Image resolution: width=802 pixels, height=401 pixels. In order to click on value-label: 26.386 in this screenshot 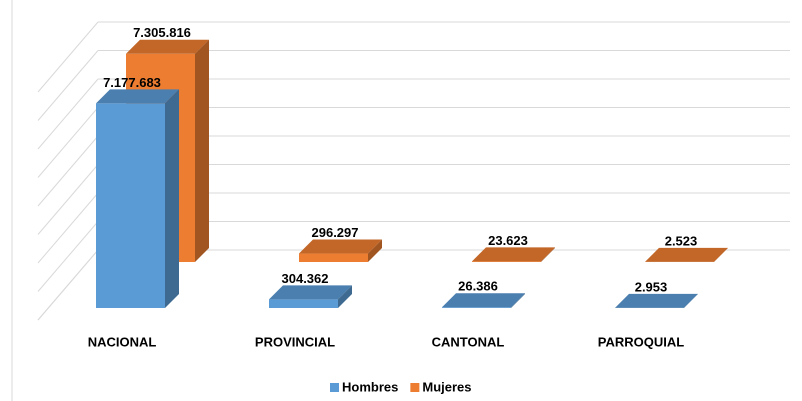, I will do `click(478, 286)`.